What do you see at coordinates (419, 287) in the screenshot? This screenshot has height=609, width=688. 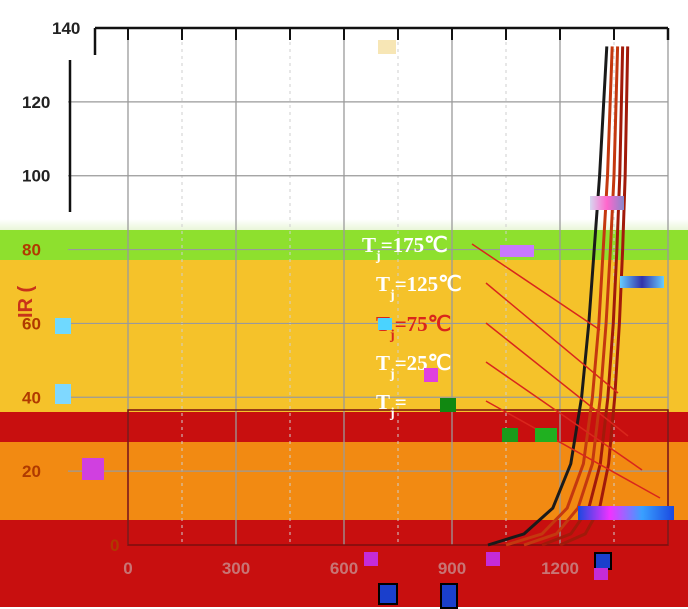 I see `series-label: Tj=125℃` at bounding box center [419, 287].